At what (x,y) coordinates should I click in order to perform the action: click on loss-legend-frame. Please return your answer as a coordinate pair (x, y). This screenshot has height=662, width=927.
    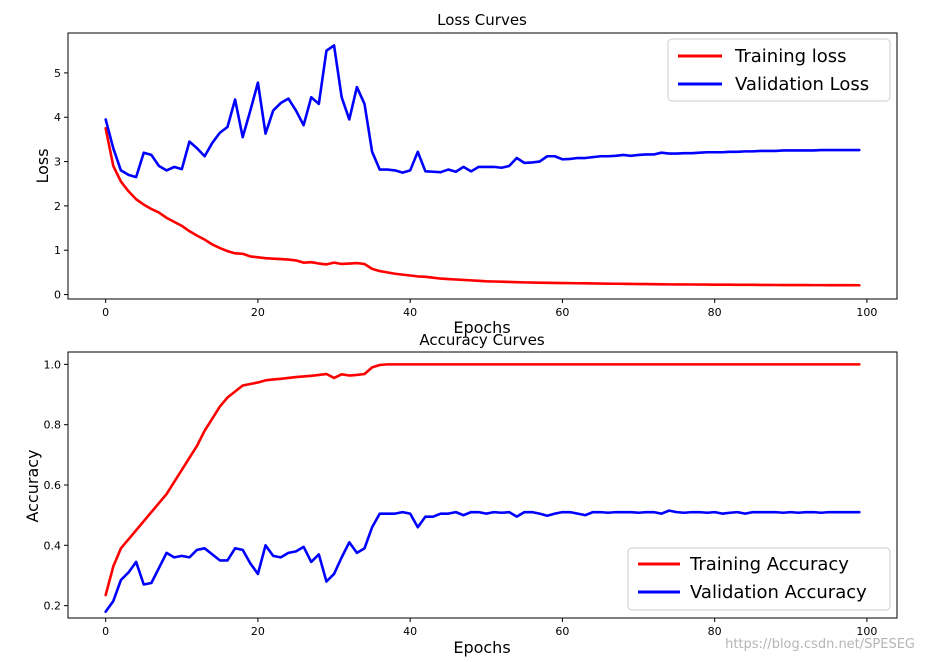
    Looking at the image, I should click on (779, 70).